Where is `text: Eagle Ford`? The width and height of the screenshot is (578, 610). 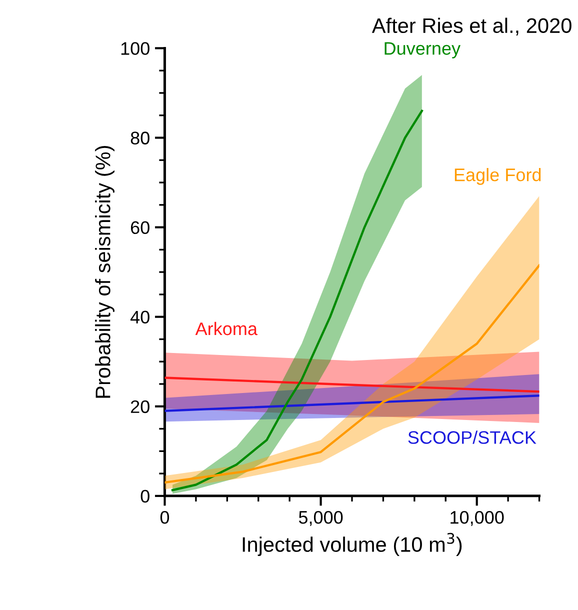 text: Eagle Ford is located at coordinates (497, 176).